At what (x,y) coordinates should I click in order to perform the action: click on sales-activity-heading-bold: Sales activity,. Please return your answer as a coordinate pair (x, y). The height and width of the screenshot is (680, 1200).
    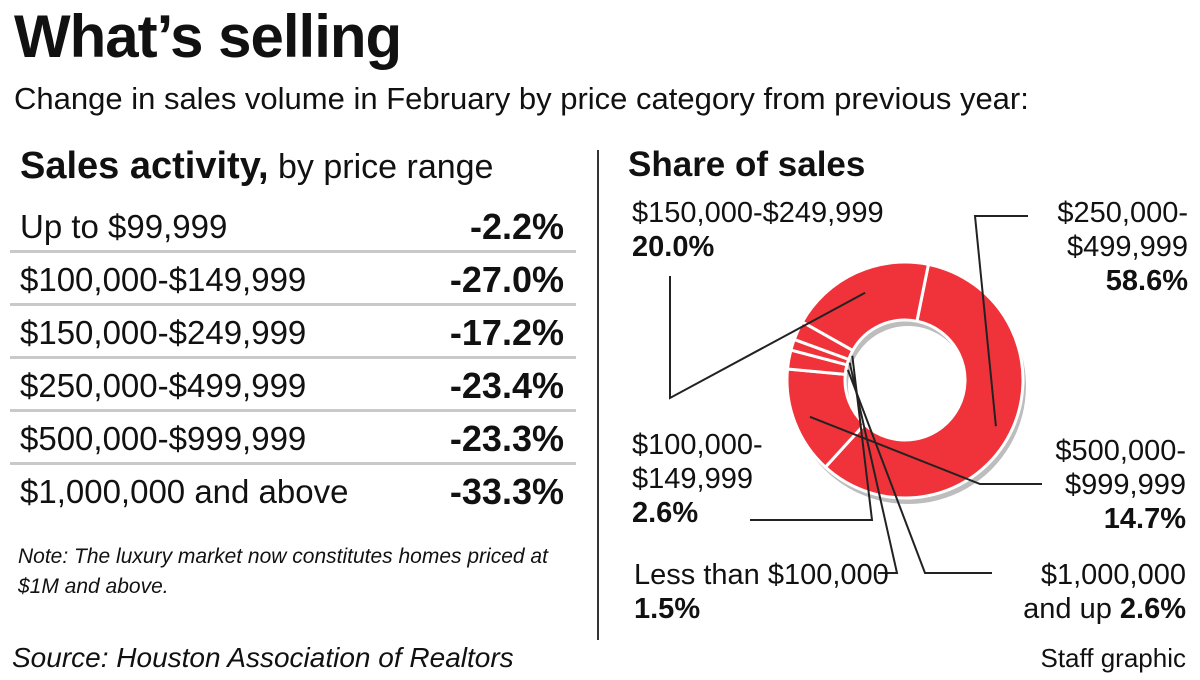
    Looking at the image, I should click on (144, 166).